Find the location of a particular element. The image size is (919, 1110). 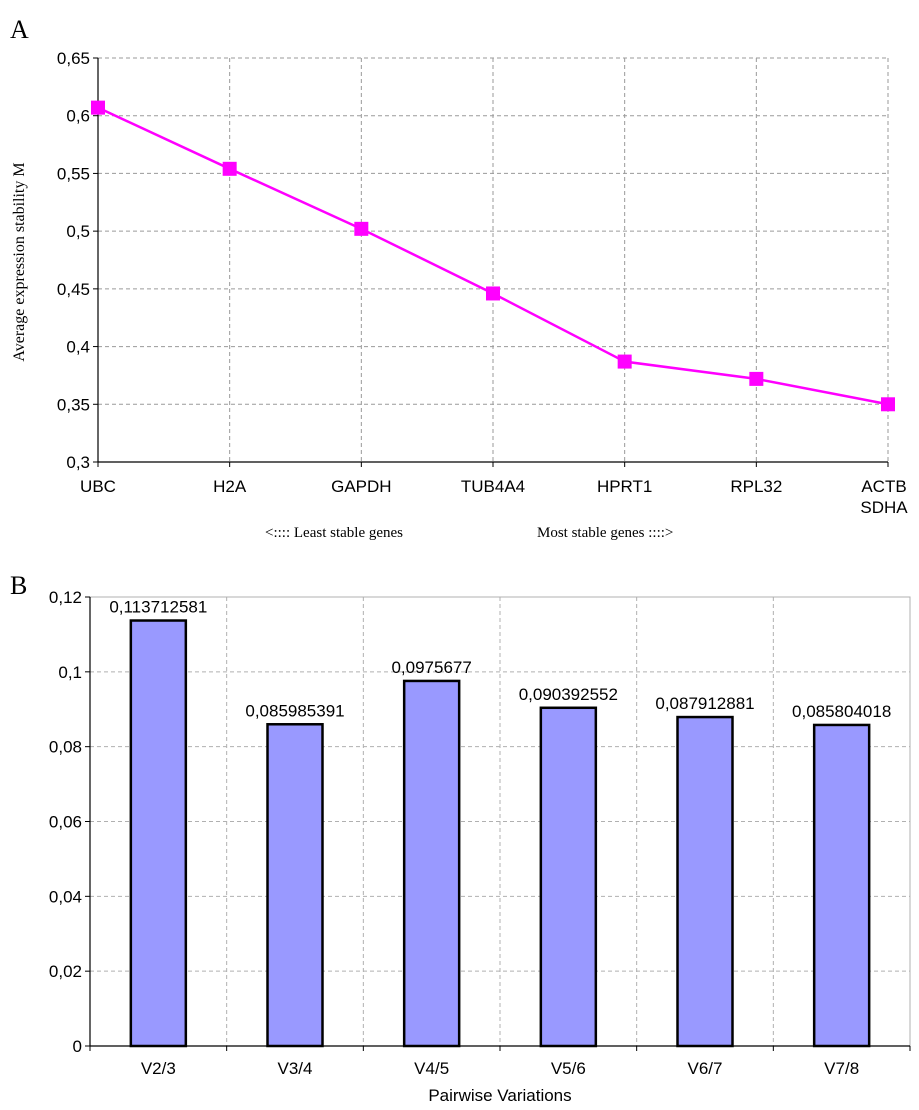

panel-label-a: A is located at coordinates (19, 29).